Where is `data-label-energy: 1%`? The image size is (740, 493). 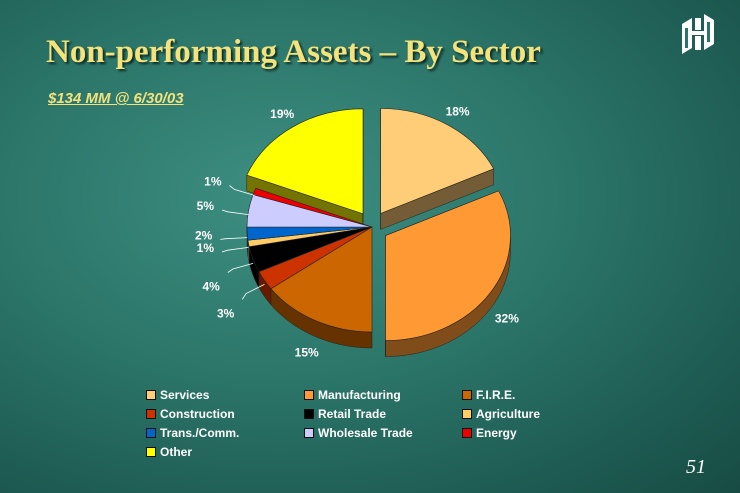
data-label-energy: 1% is located at coordinates (213, 182).